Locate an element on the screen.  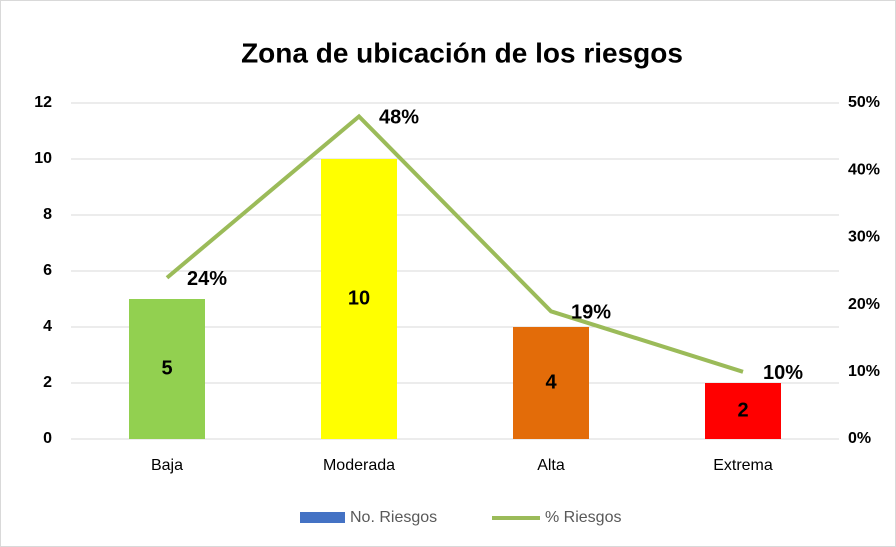
line-label: 19% is located at coordinates (591, 313).